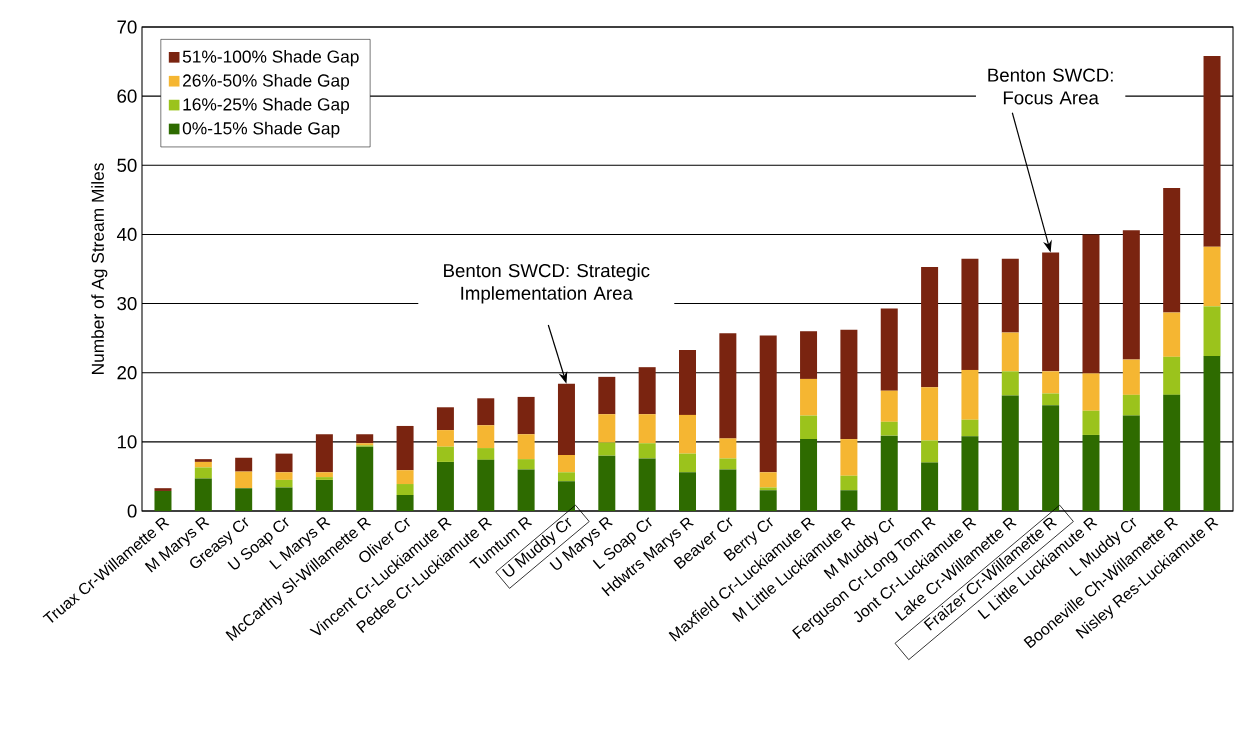 This screenshot has width=1257, height=733. Describe the element at coordinates (127, 96) in the screenshot. I see `y-tick-label: 60` at that location.